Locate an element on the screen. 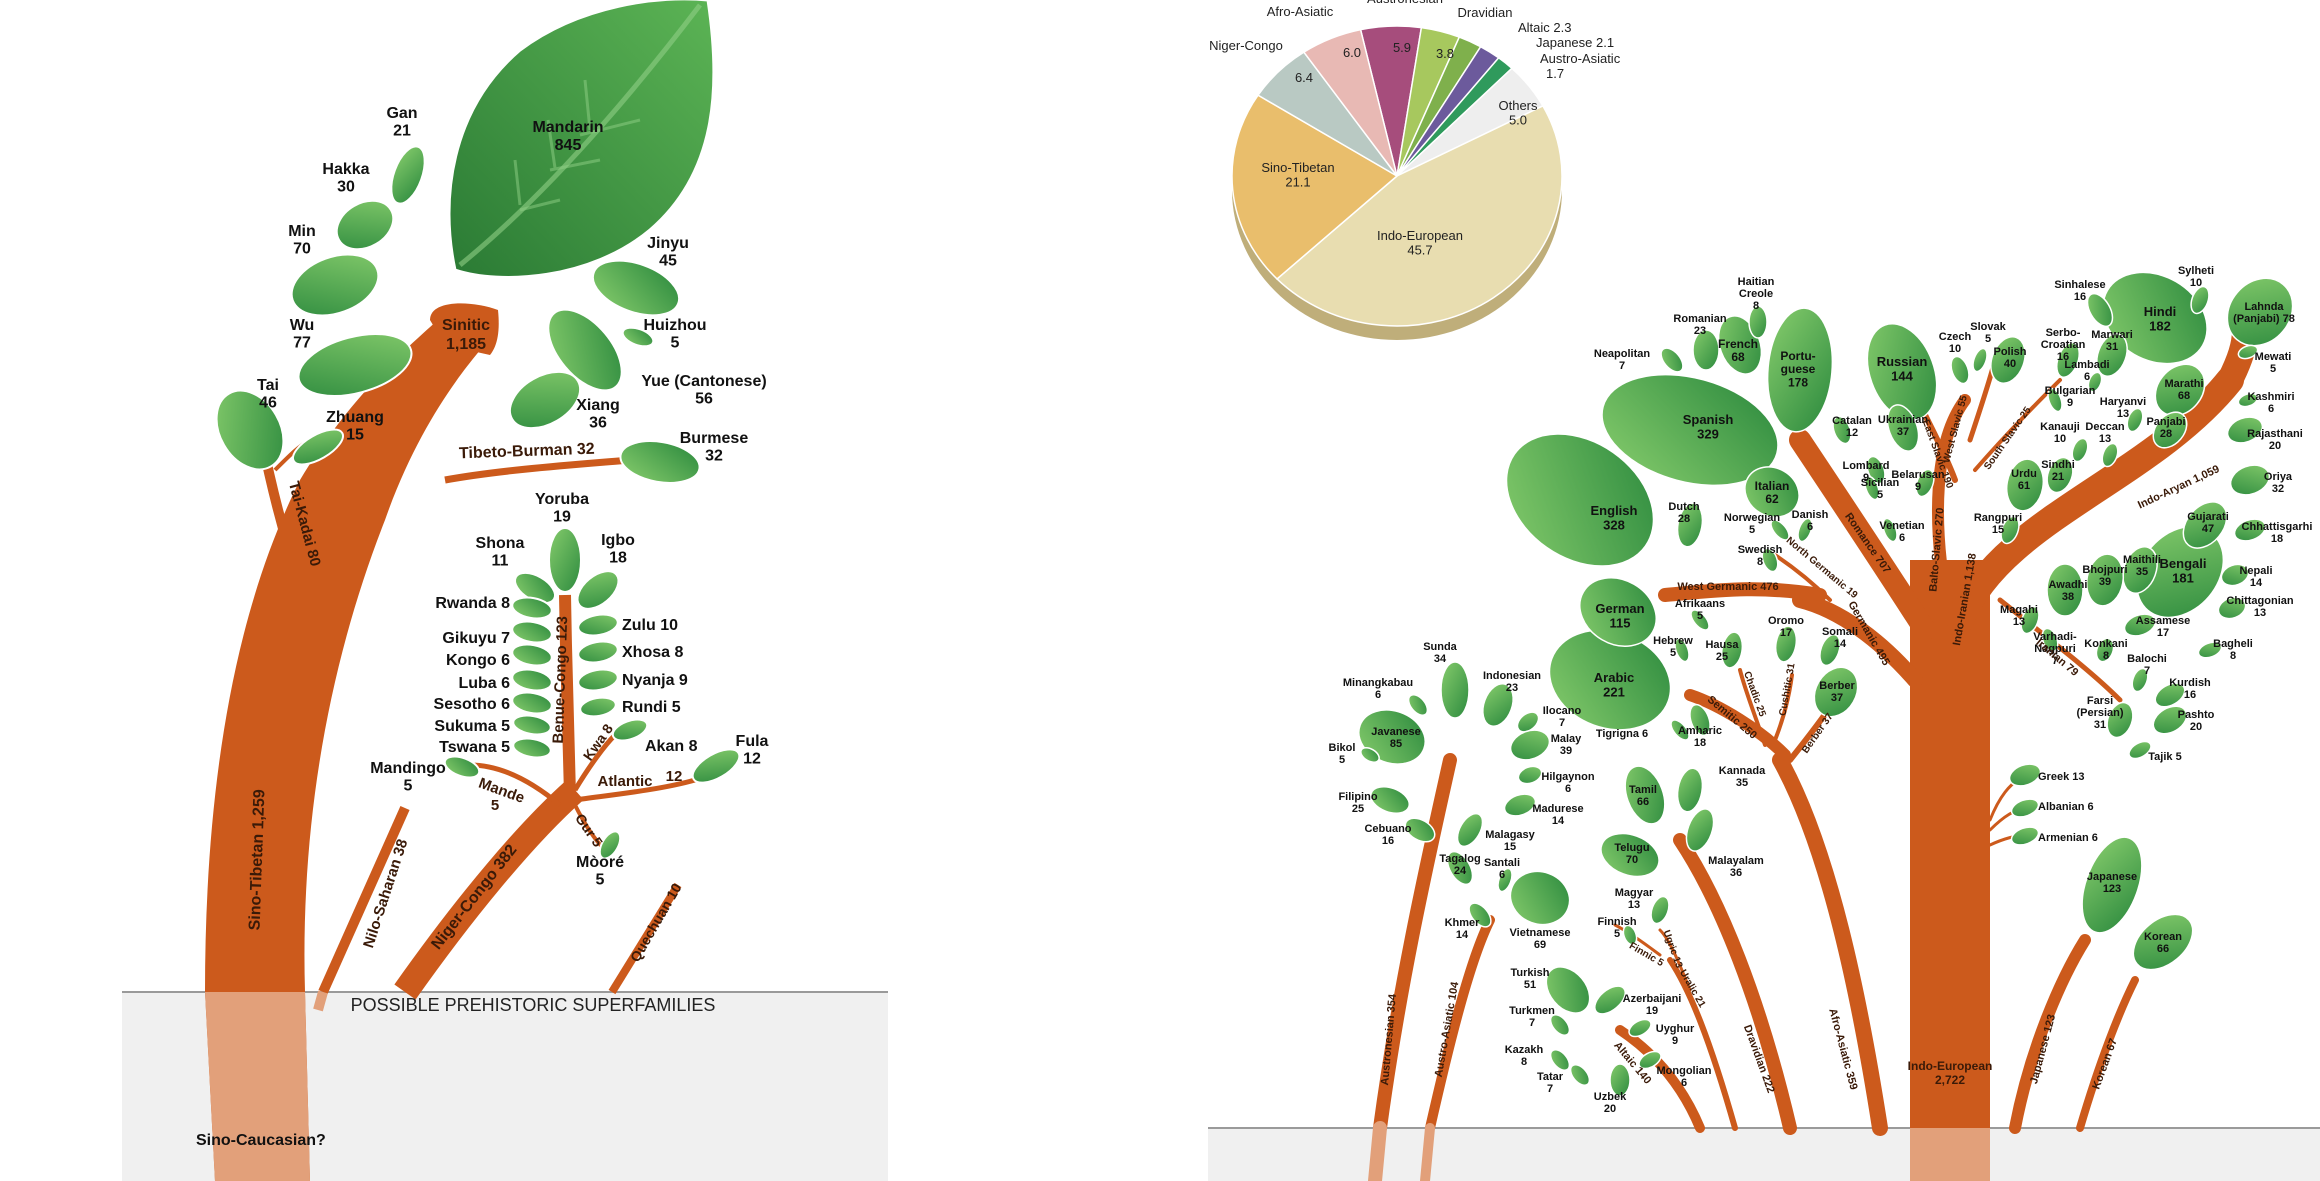  leaf-korean: Korean 66 is located at coordinates (2163, 943).